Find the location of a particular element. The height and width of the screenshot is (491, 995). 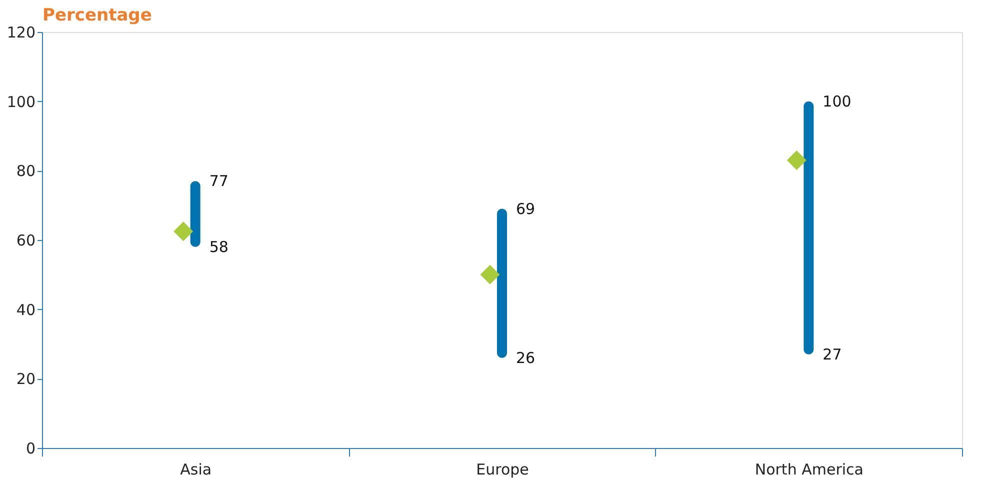

annotation: 77 is located at coordinates (218, 181).